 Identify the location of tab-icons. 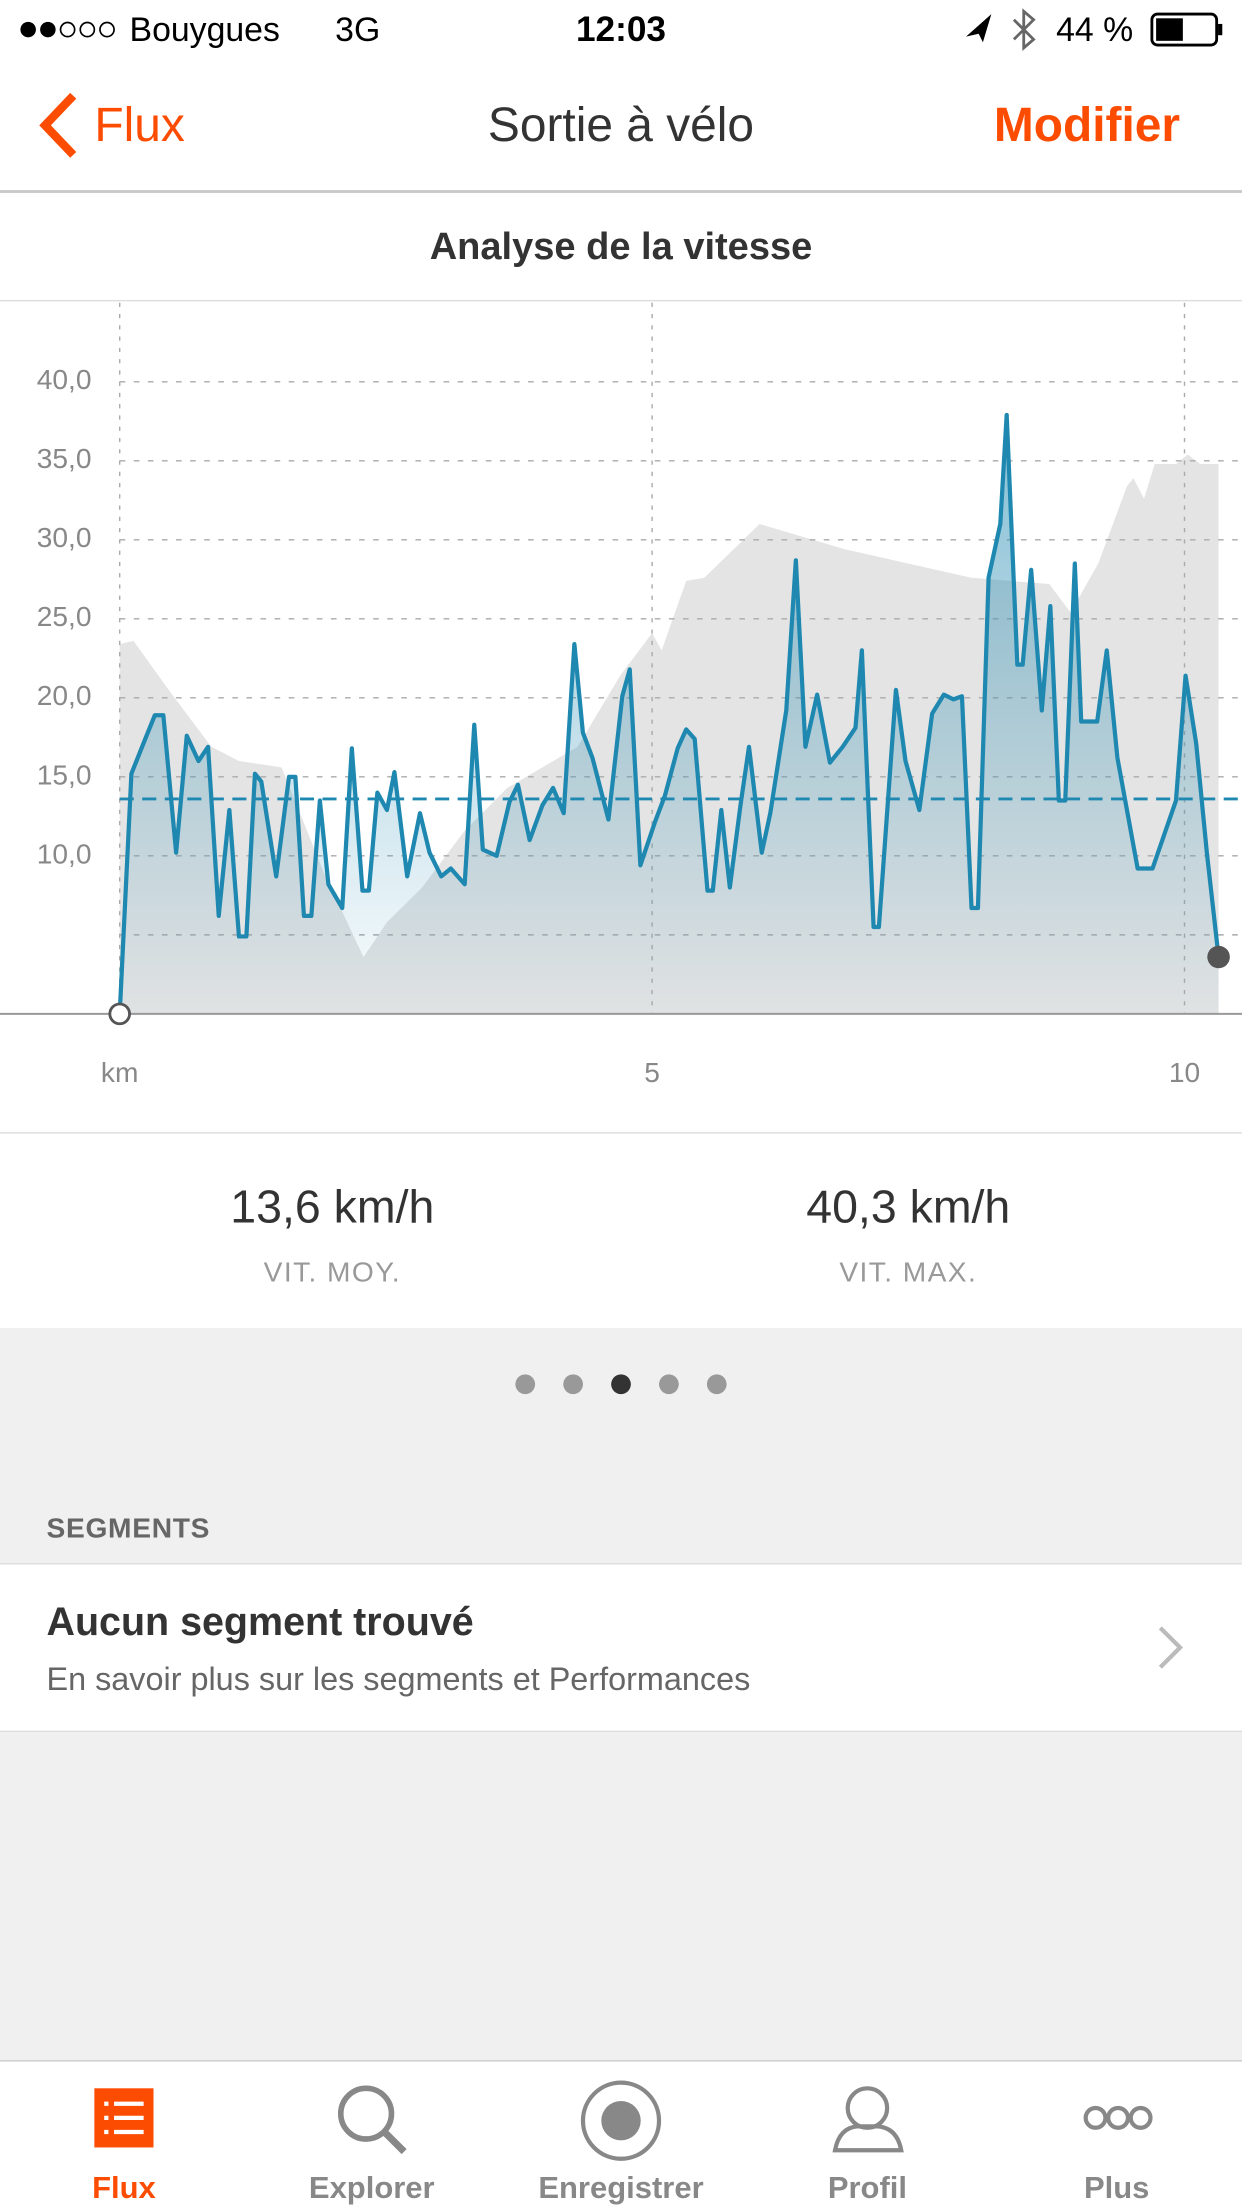
(623, 2120).